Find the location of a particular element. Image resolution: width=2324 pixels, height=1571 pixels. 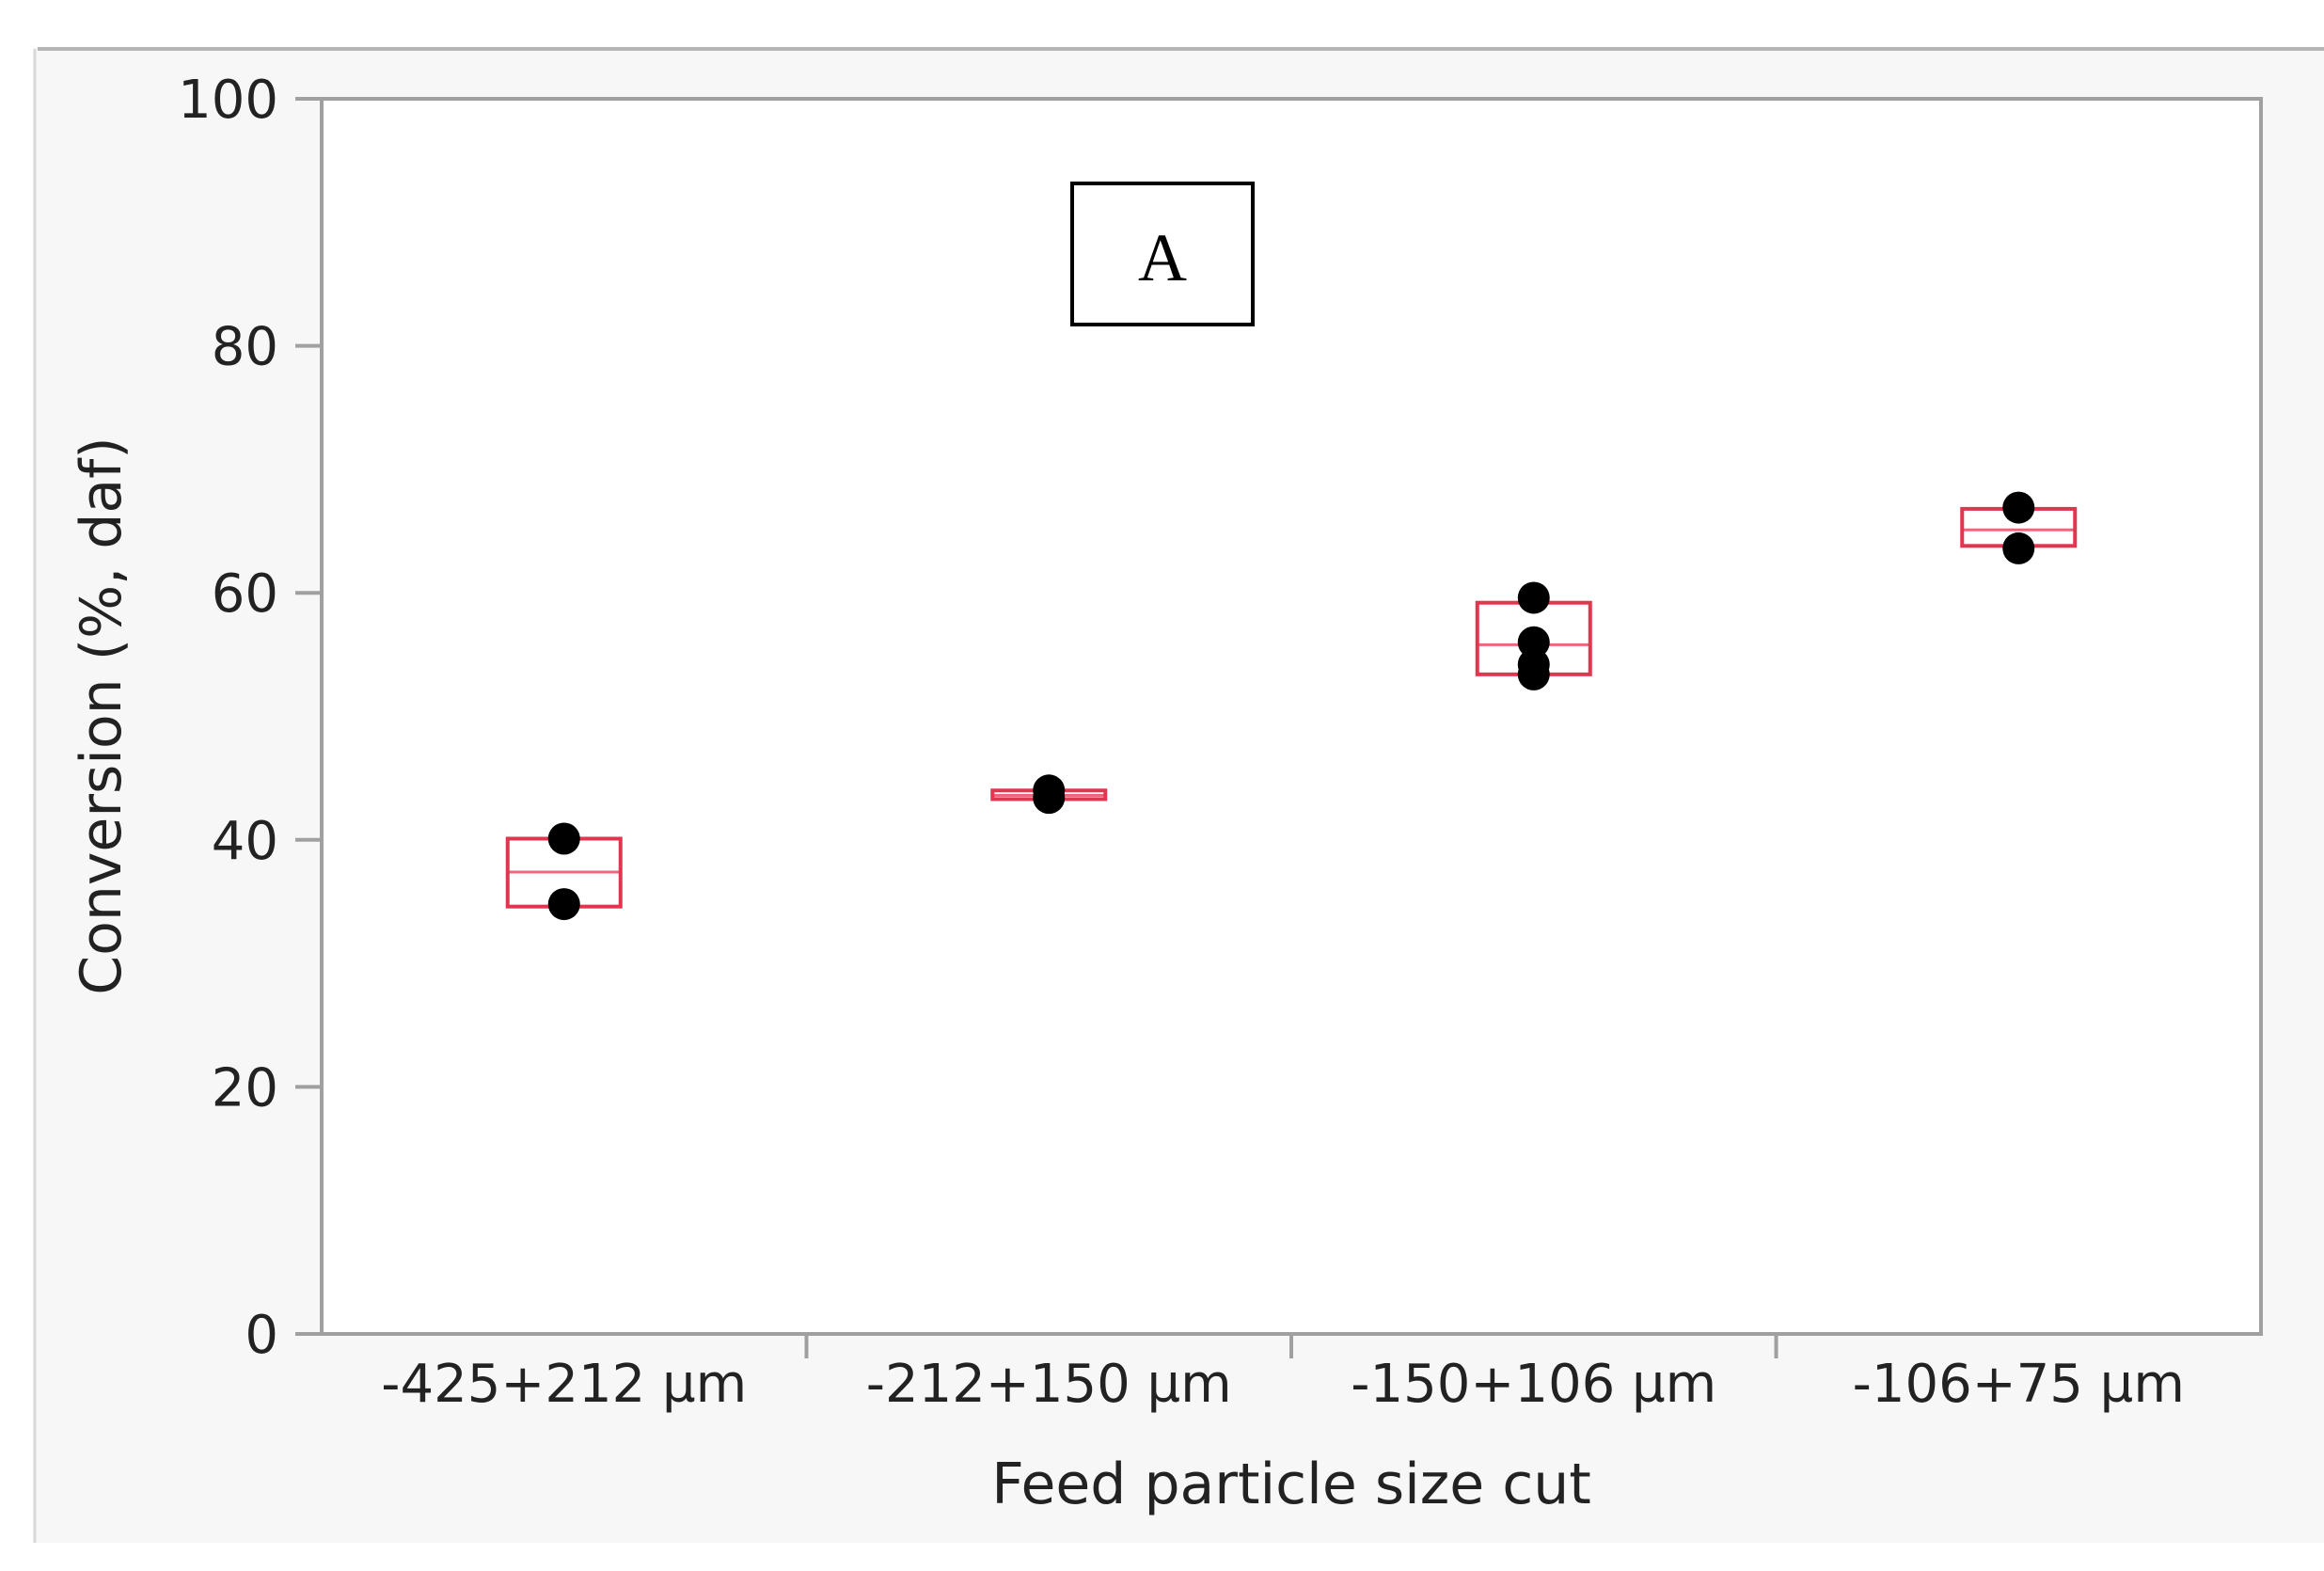

x-tick-label: -425+212 µm is located at coordinates (564, 1384).